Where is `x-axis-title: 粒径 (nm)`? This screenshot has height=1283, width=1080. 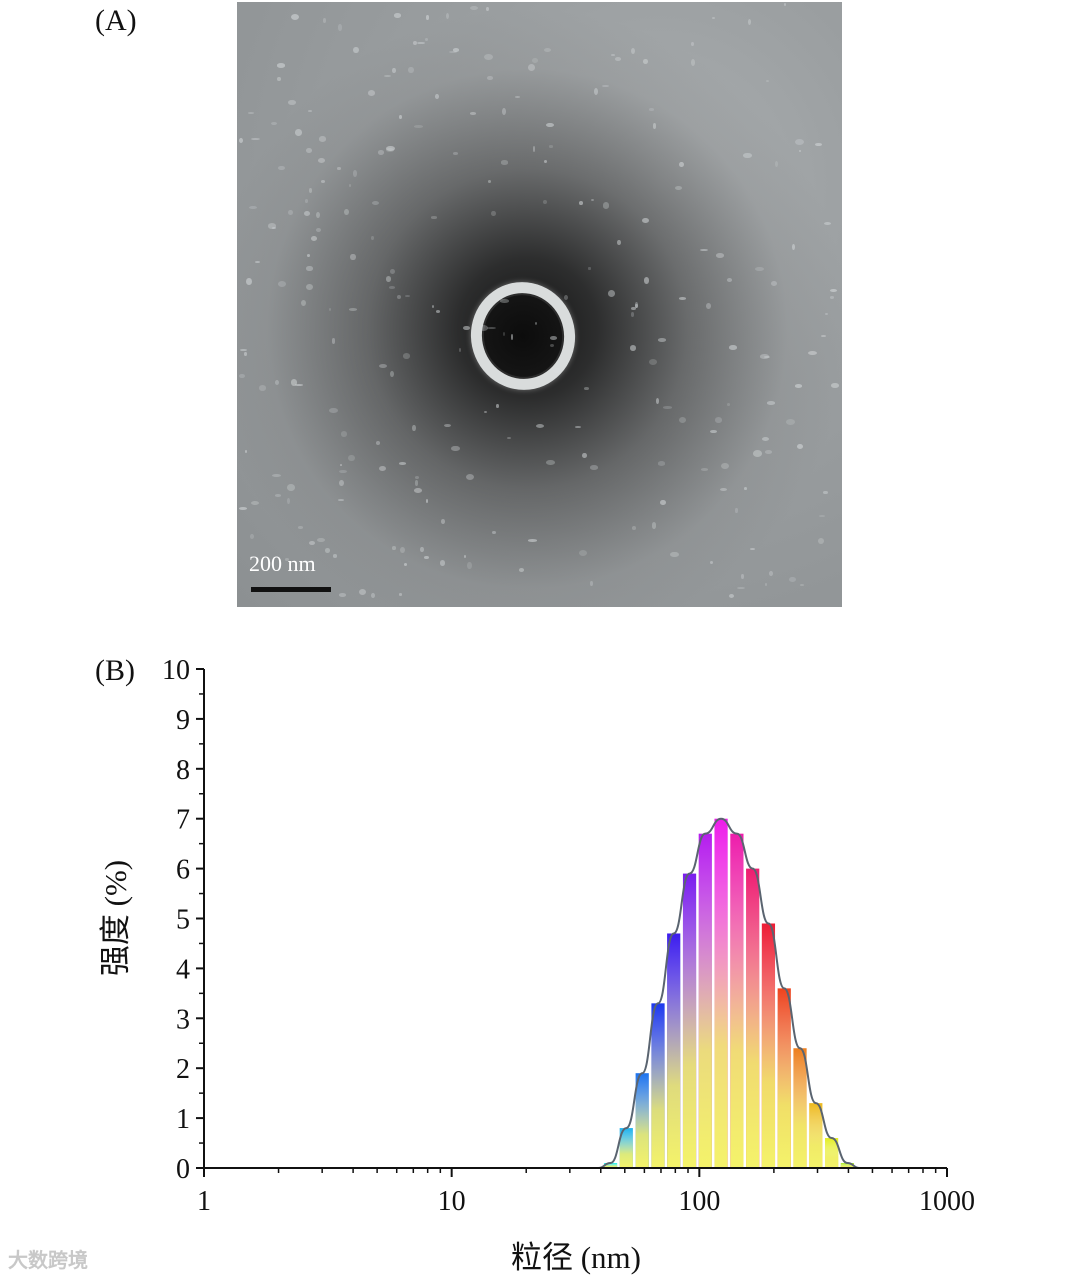 x-axis-title: 粒径 (nm) is located at coordinates (576, 1257).